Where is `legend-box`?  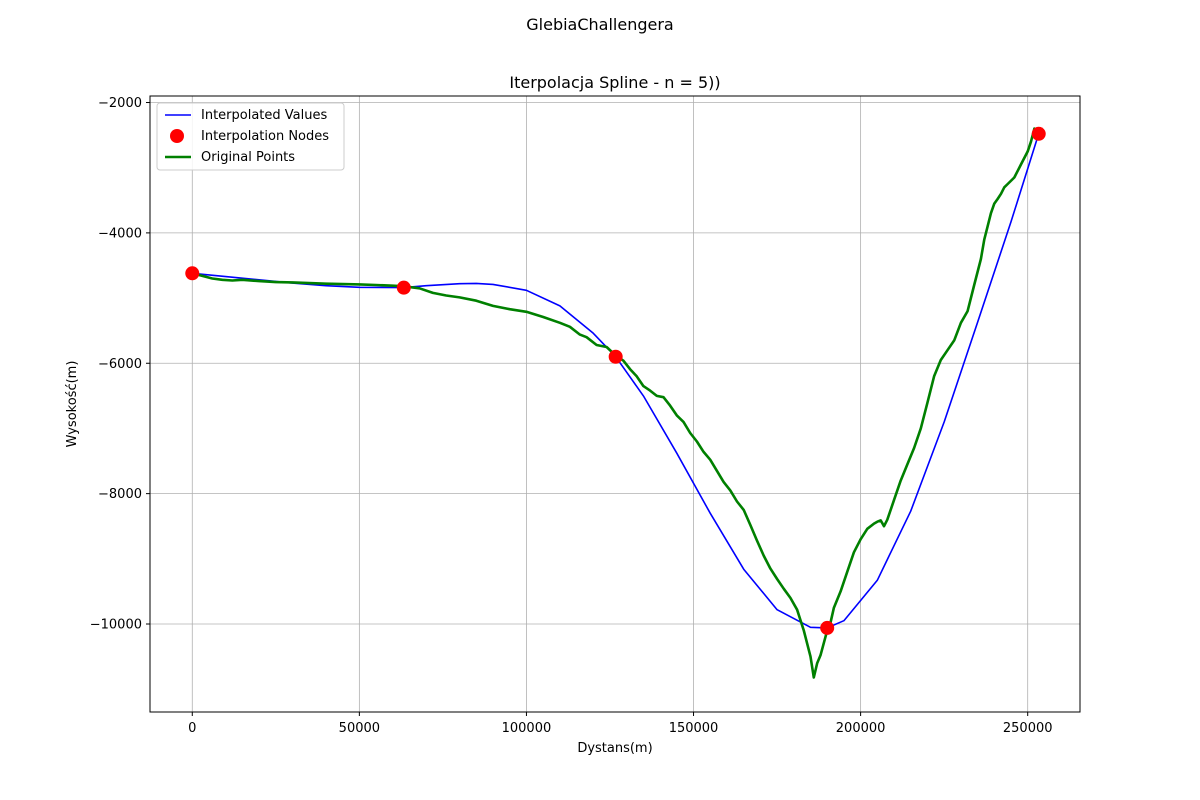 legend-box is located at coordinates (250, 136).